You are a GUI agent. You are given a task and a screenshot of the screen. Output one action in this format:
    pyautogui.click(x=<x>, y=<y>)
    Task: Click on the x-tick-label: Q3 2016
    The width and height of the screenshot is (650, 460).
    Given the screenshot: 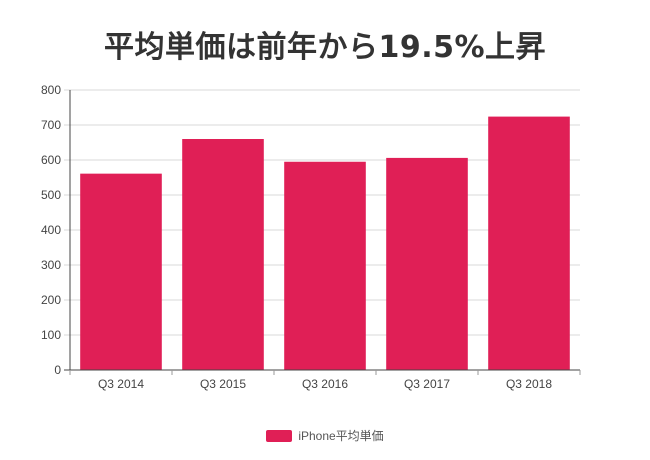 What is the action you would take?
    pyautogui.click(x=325, y=384)
    